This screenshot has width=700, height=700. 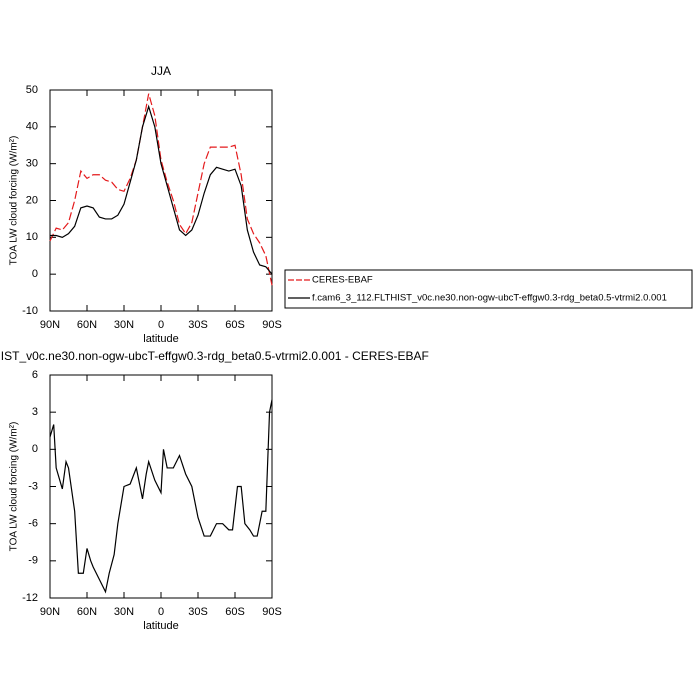 What do you see at coordinates (32, 200) in the screenshot?
I see `y-tick-label: 20` at bounding box center [32, 200].